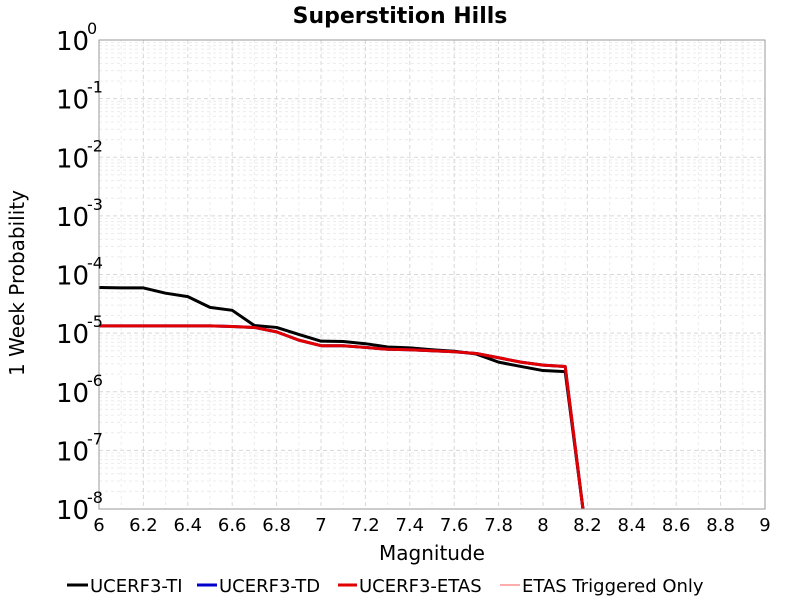 The width and height of the screenshot is (800, 600). Describe the element at coordinates (92, 28) in the screenshot. I see `y-tick-exponent: 0` at that location.